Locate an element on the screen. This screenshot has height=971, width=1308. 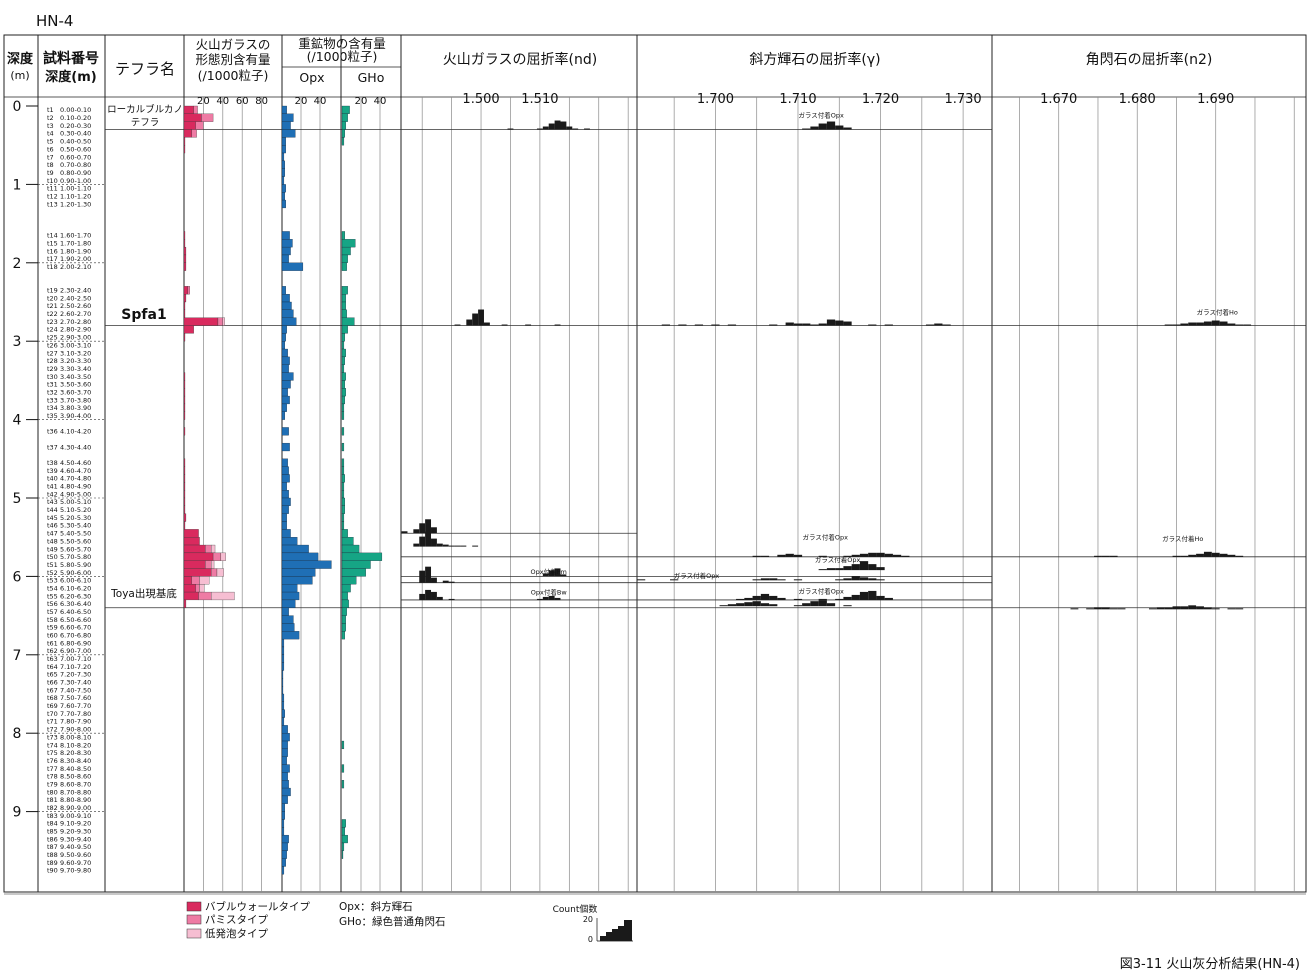
sample-no: t14 is located at coordinates (52, 236).